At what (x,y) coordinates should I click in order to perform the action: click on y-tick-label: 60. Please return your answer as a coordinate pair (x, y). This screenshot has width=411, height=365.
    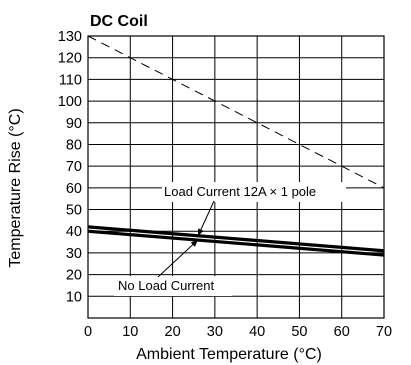
    Looking at the image, I should click on (74, 189).